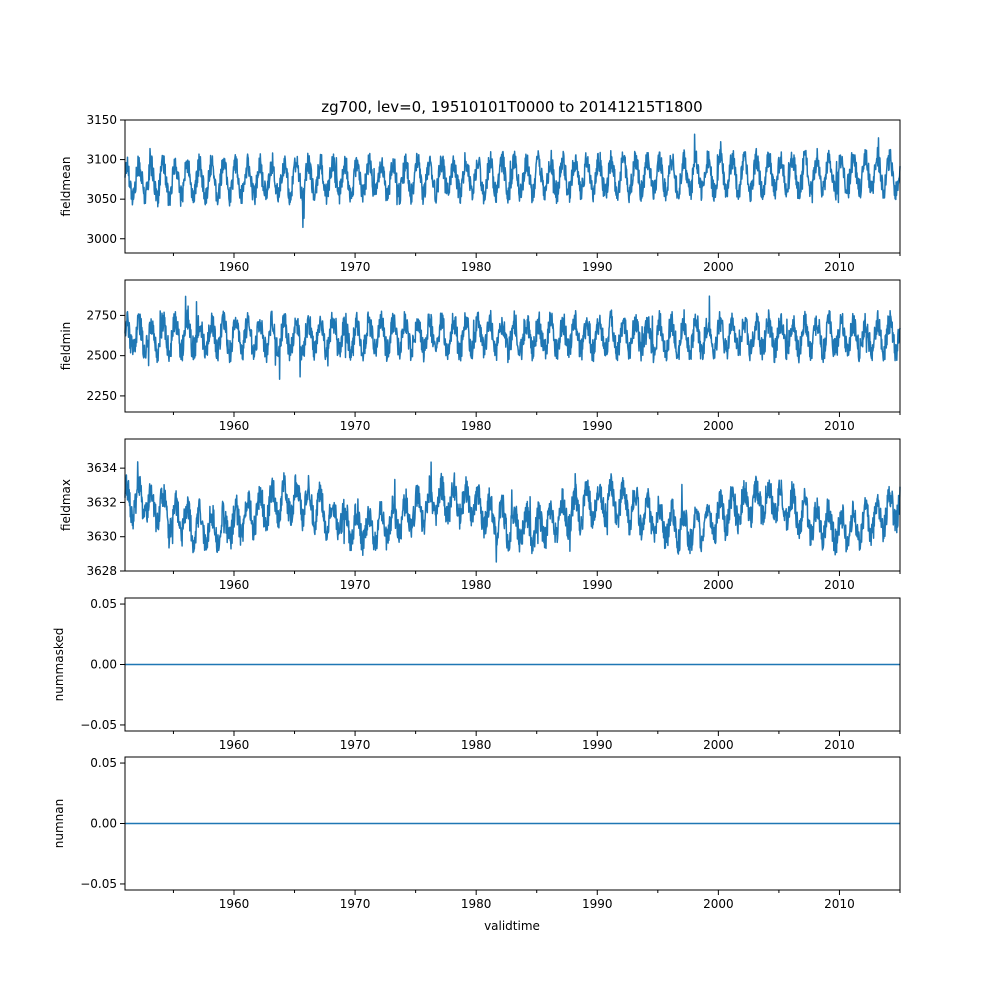  I want to click on series-line-fieldmin, so click(512, 338).